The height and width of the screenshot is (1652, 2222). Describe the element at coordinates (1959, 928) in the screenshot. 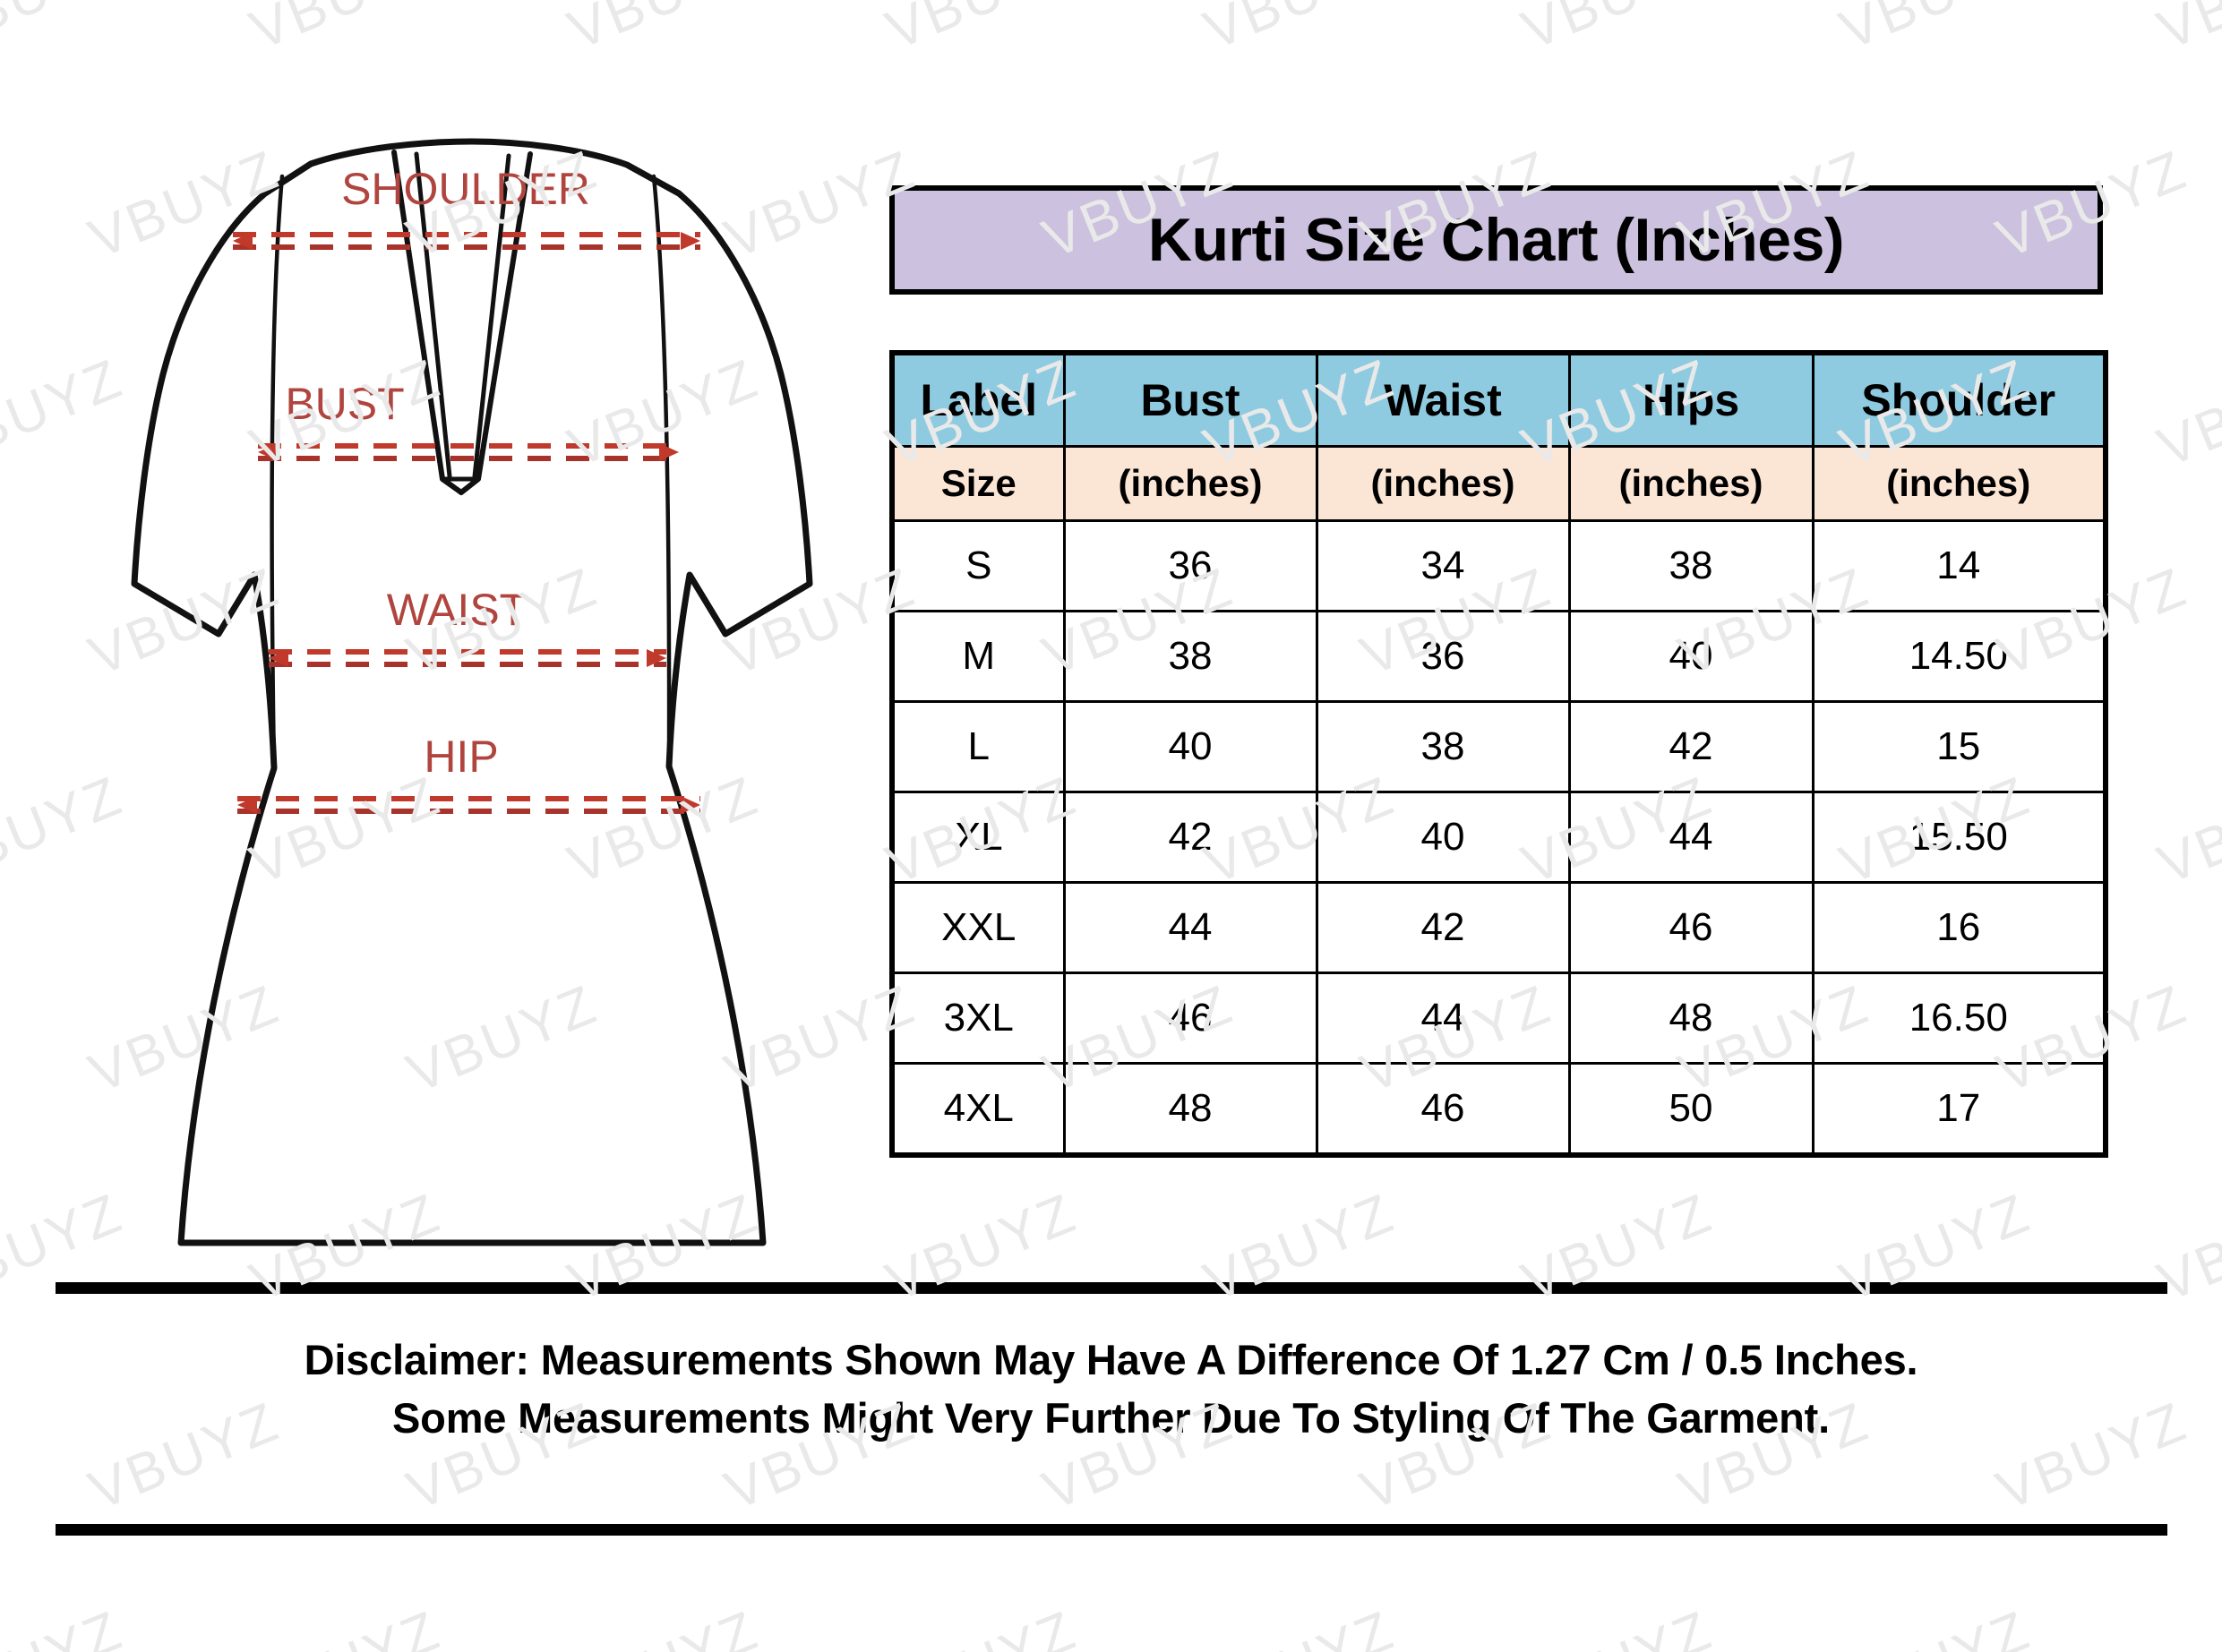

I see `cell-shoulder: 16` at that location.